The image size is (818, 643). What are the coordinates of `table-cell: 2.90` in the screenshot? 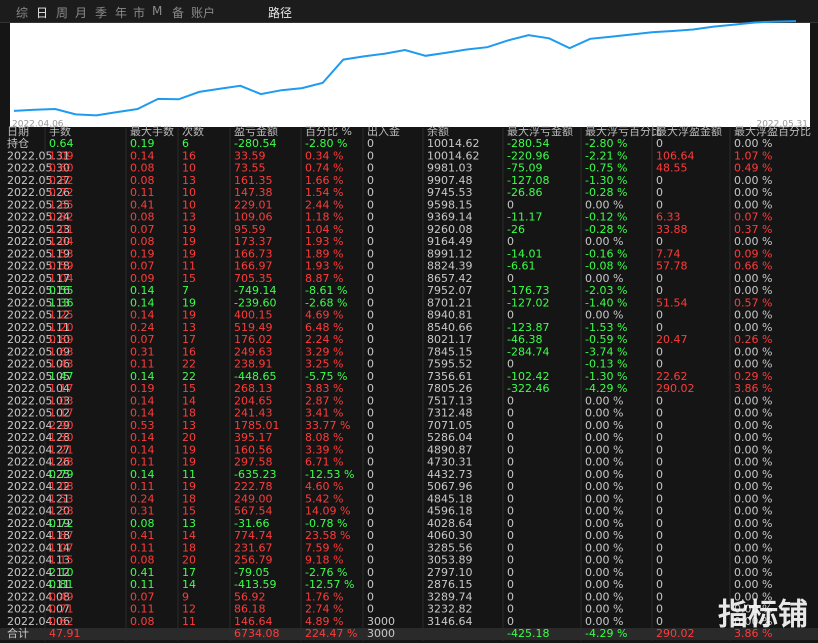 It's located at (61, 425).